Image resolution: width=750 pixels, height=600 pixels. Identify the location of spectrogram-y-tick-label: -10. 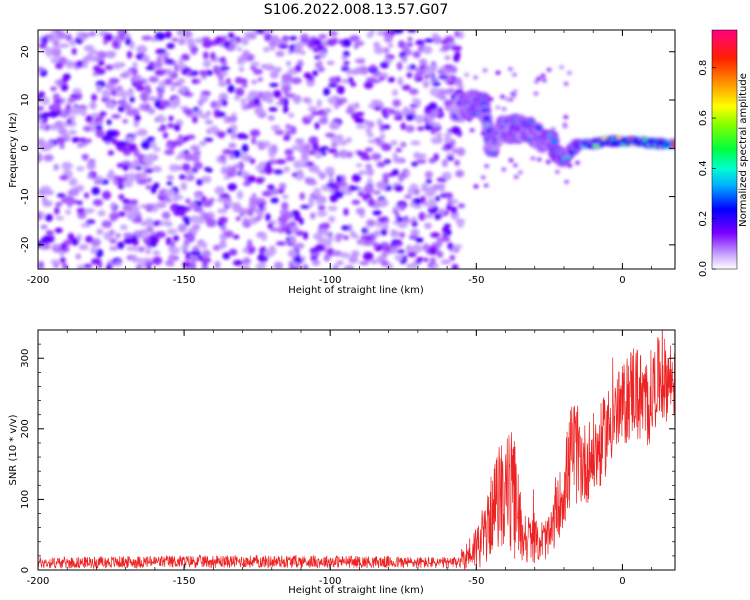
(25, 196).